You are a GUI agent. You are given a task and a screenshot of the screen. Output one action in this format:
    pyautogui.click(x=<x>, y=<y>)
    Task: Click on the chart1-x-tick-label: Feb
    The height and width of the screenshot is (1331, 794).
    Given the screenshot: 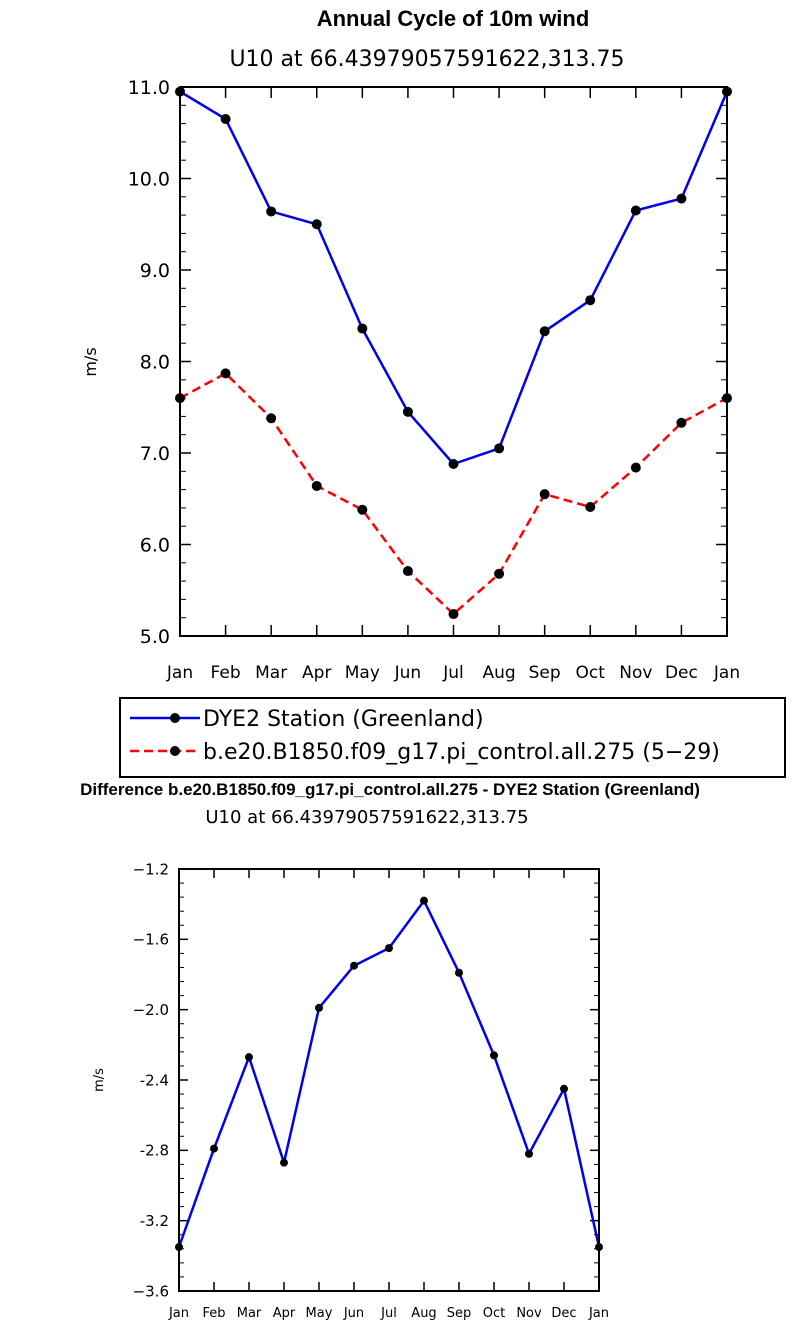 What is the action you would take?
    pyautogui.click(x=226, y=673)
    